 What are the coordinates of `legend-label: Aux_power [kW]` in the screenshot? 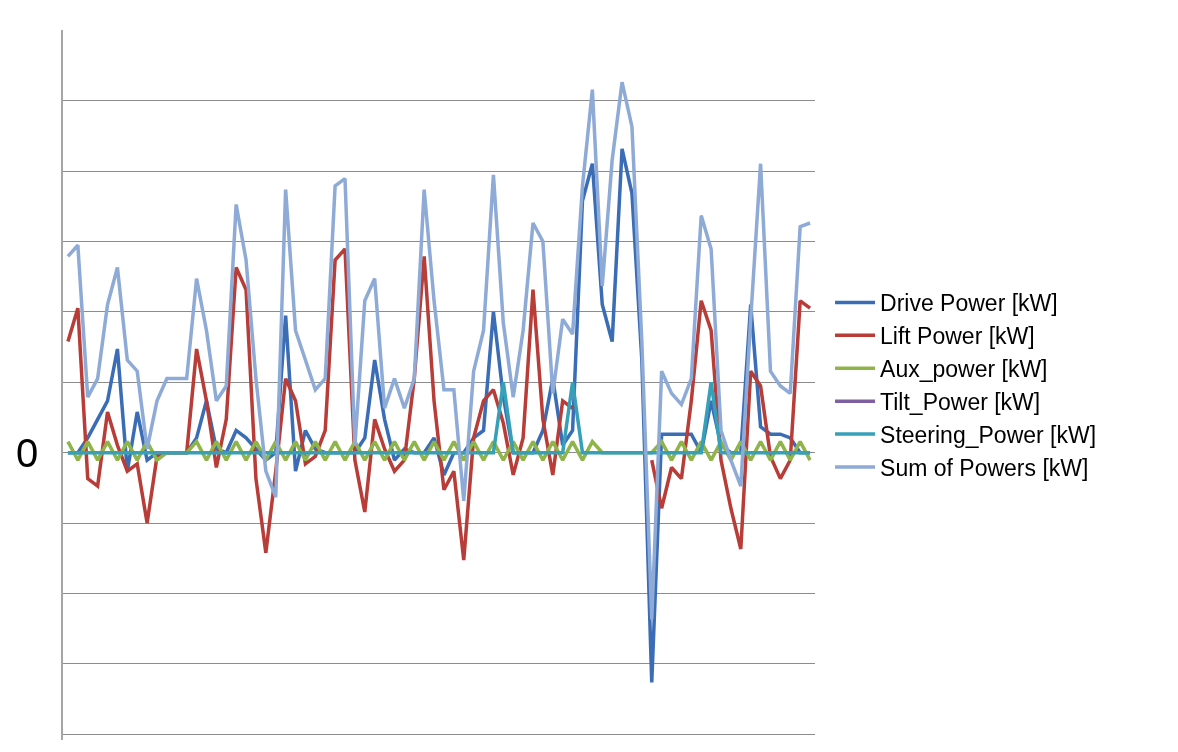 It's located at (964, 369).